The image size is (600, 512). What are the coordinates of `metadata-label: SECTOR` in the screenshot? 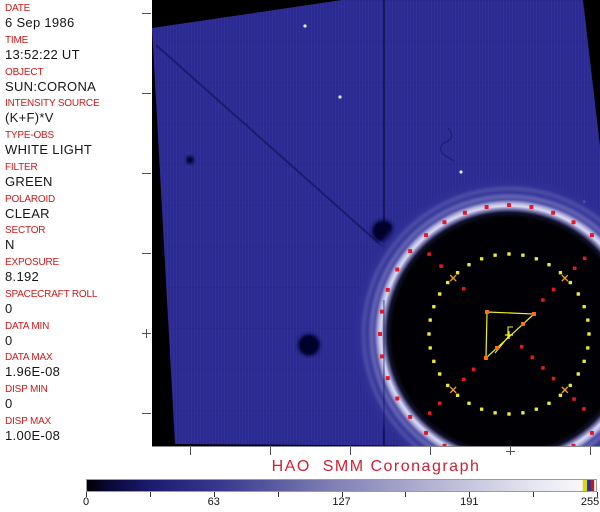 It's located at (25, 231).